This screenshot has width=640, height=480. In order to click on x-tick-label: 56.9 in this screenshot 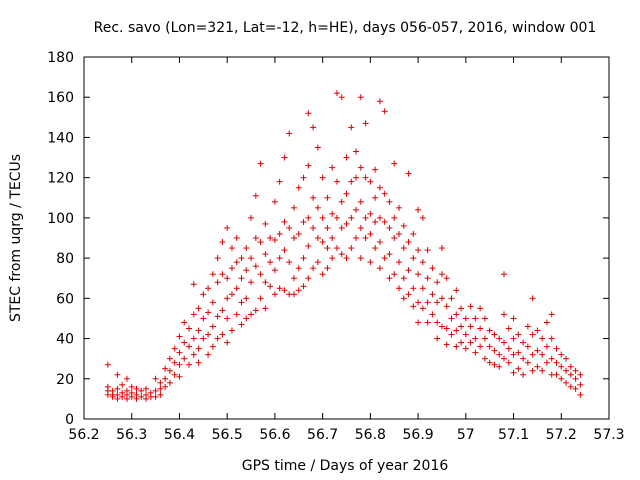, I will do `click(418, 435)`.